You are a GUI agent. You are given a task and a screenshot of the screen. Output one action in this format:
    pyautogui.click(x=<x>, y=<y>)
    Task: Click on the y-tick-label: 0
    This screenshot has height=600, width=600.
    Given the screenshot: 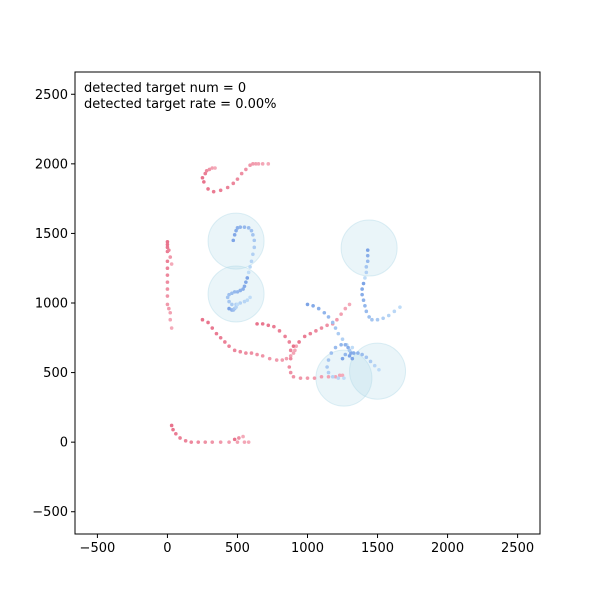 What is the action you would take?
    pyautogui.click(x=64, y=443)
    